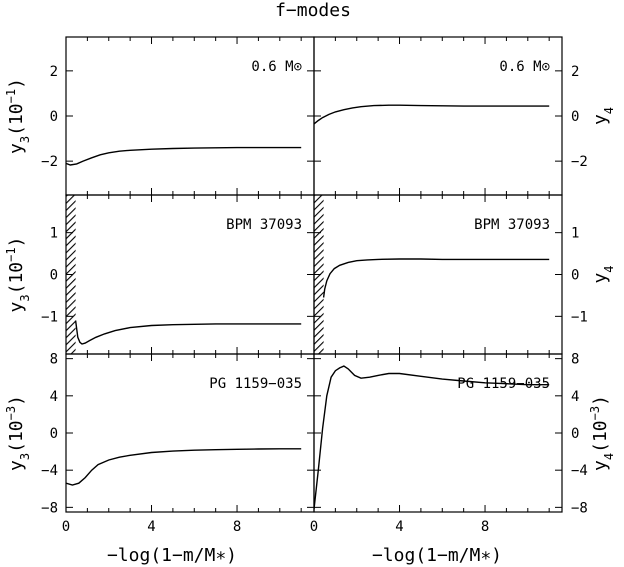  I want to click on y-axis-label: y4(10−3), so click(602, 433).